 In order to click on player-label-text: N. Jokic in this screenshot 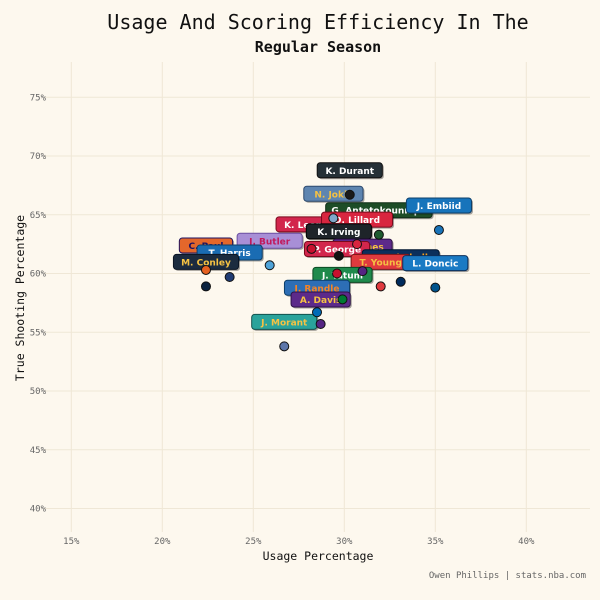, I will do `click(333, 195)`.